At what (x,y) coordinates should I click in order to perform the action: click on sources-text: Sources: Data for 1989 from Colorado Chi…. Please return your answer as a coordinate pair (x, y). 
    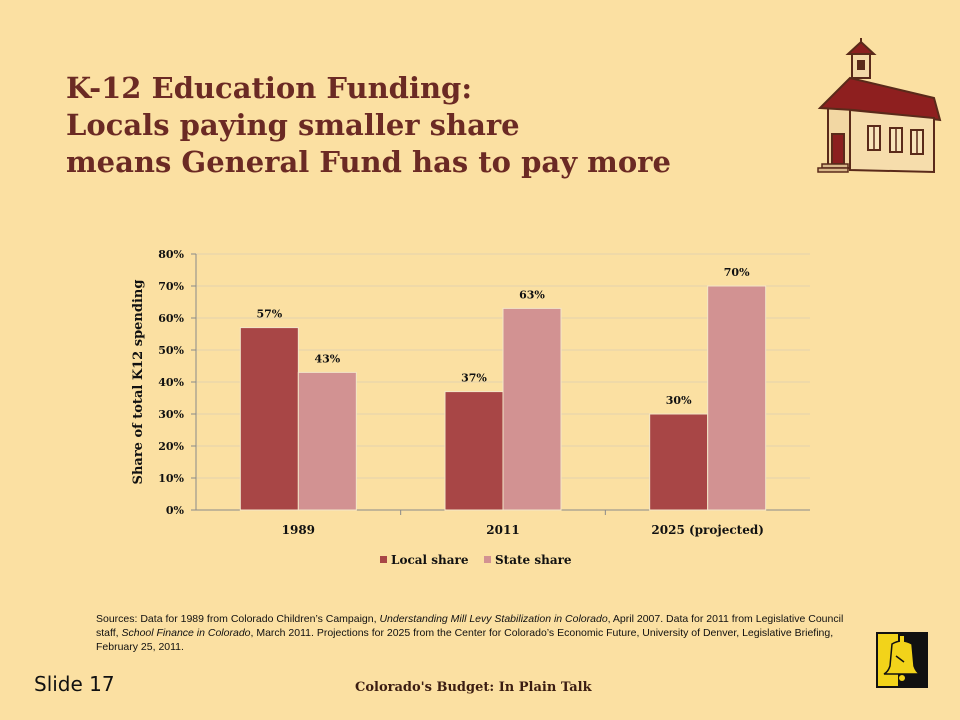
    Looking at the image, I should click on (238, 619).